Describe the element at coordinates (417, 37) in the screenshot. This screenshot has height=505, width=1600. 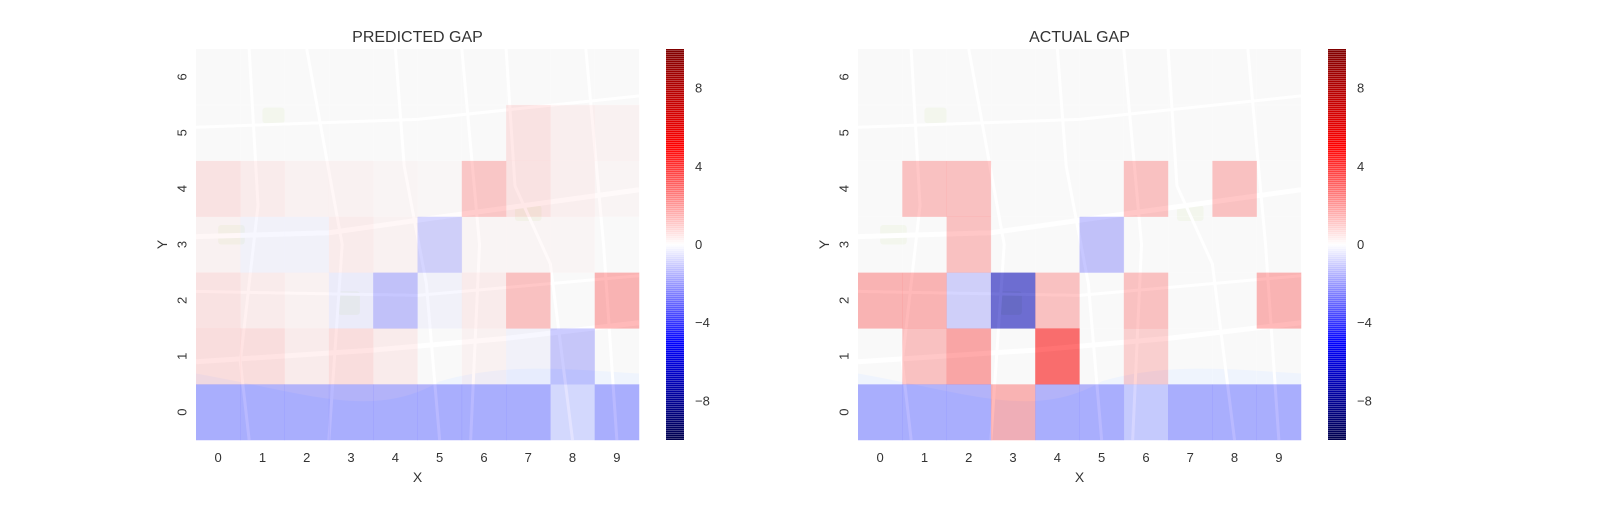
I see `chart-title: PREDICTED GAP` at that location.